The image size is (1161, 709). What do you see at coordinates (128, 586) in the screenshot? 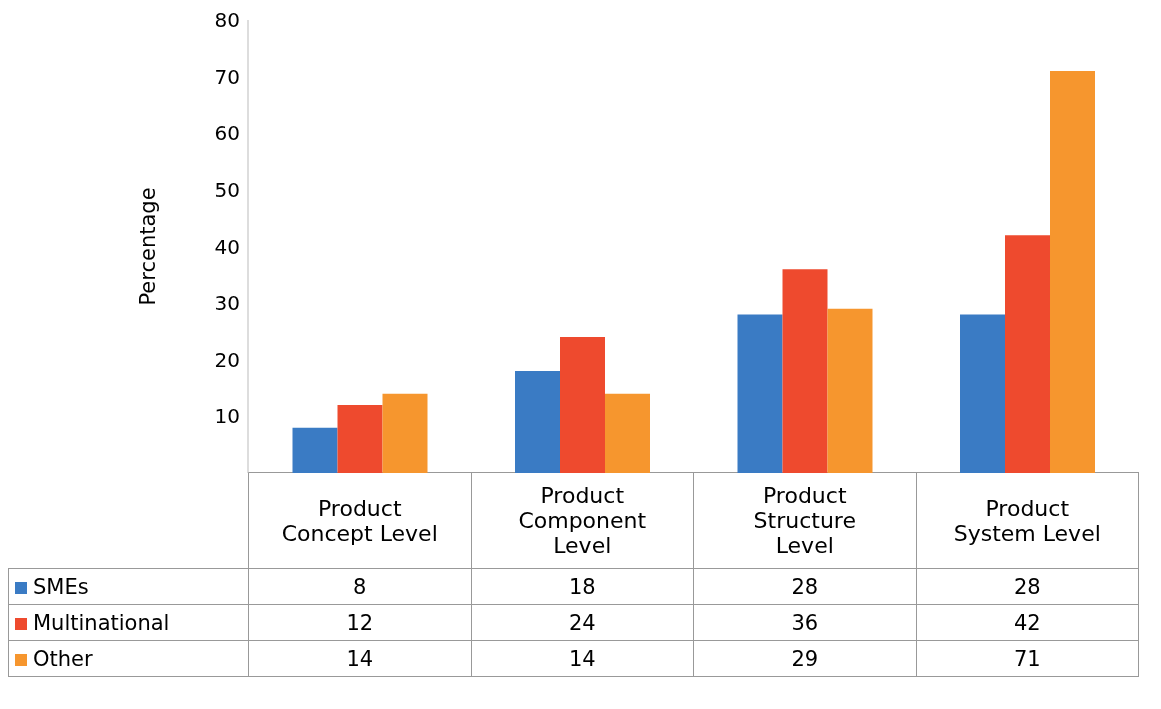
I see `legend-label: SMEs` at bounding box center [128, 586].